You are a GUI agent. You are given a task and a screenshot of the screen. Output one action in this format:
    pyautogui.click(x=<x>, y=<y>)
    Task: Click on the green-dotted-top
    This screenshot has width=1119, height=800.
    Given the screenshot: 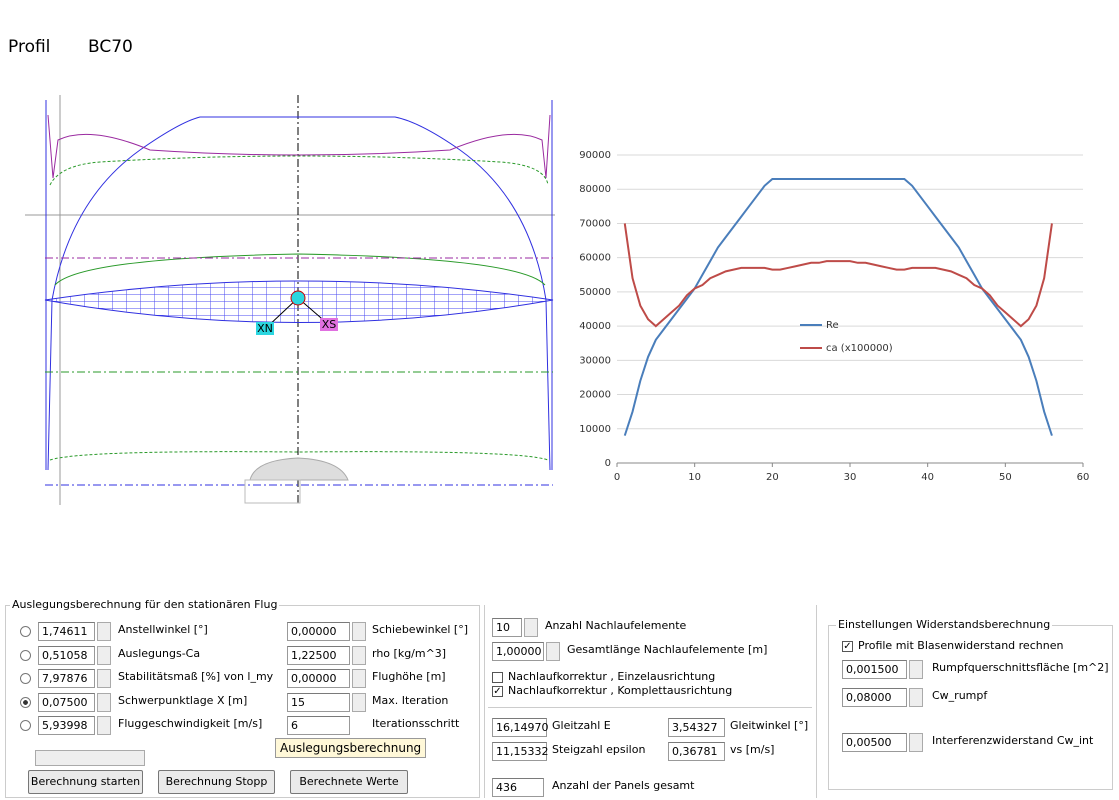 What is the action you would take?
    pyautogui.click(x=299, y=170)
    